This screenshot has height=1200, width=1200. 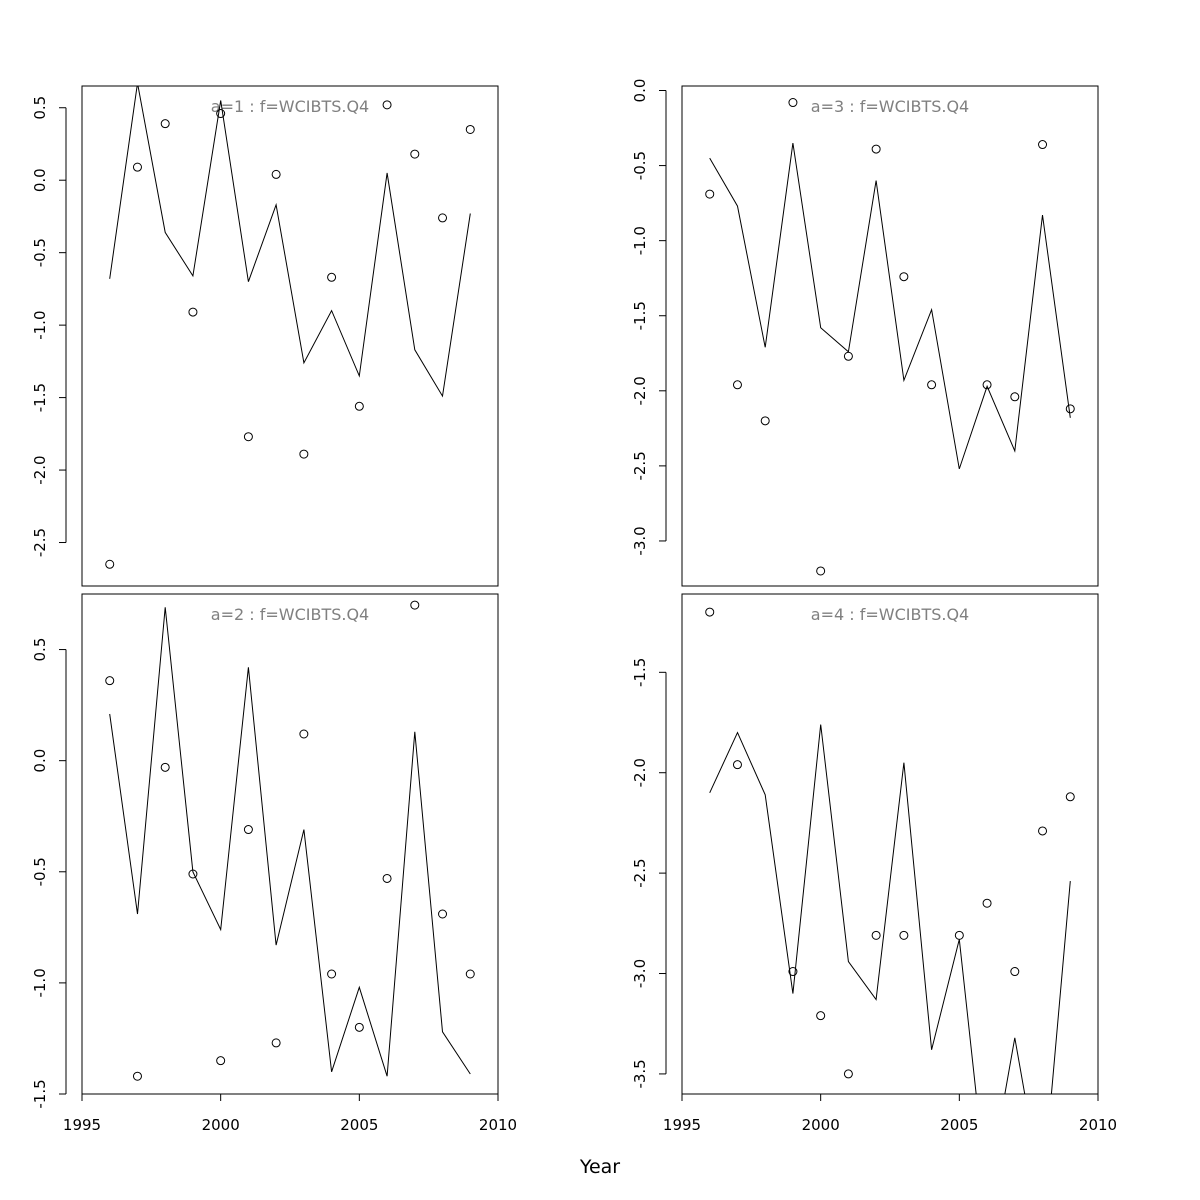 What do you see at coordinates (640, 1073) in the screenshot?
I see `y-tick-label: -3.5` at bounding box center [640, 1073].